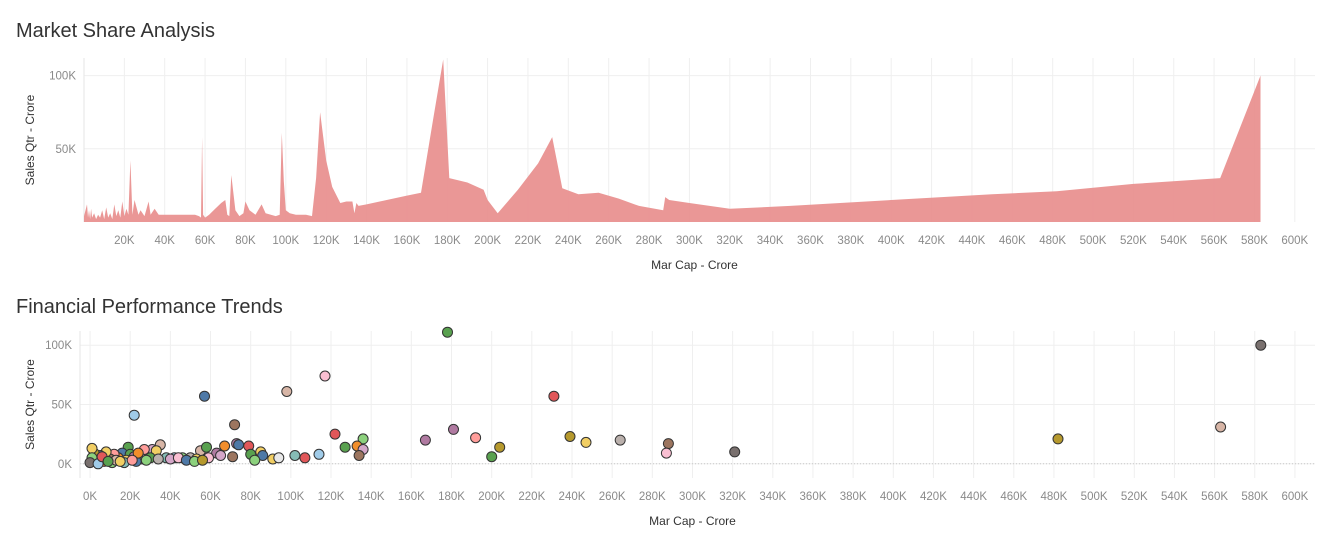 This screenshot has width=1338, height=547. What do you see at coordinates (124, 241) in the screenshot?
I see `x-tick-label: 20K` at bounding box center [124, 241].